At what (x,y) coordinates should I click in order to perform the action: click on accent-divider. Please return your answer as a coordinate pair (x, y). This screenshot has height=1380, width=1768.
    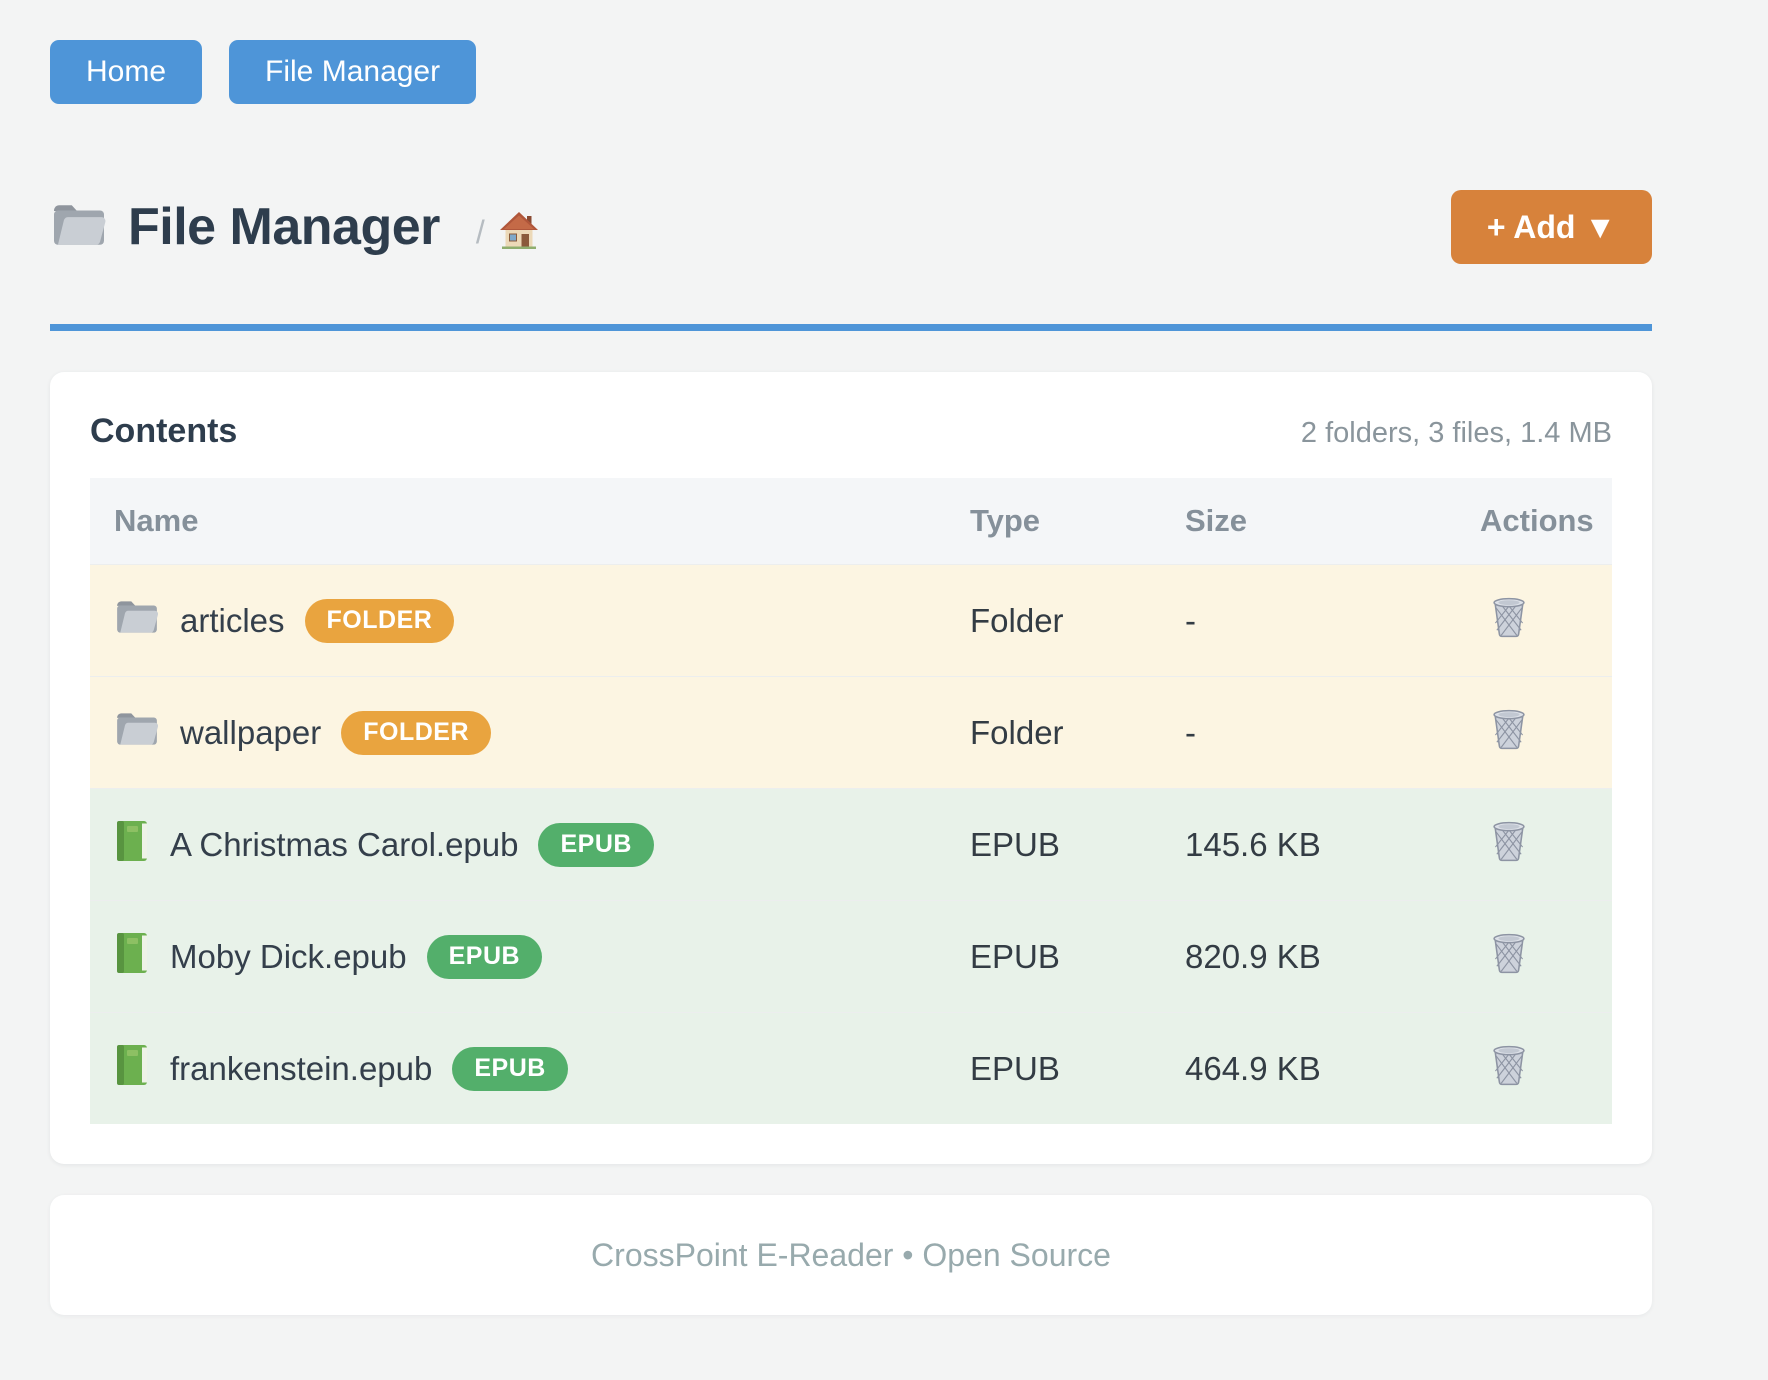
    Looking at the image, I should click on (851, 327).